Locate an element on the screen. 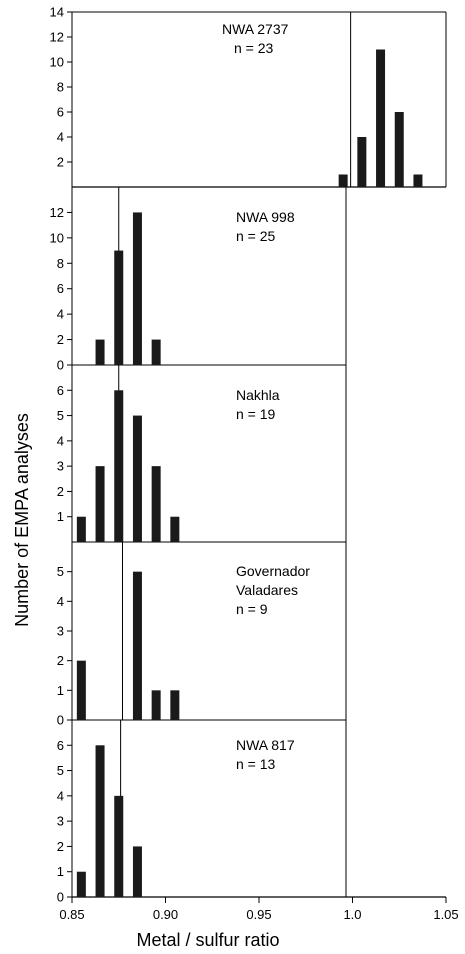 This screenshot has height=954, width=465. y-tick-label-nwa-817-4: 4 is located at coordinates (60, 795).